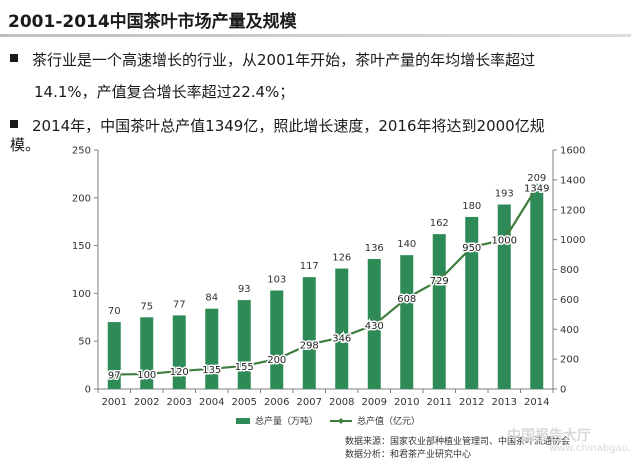 This screenshot has width=631, height=464. I want to click on line-data-label: 1000, so click(504, 241).